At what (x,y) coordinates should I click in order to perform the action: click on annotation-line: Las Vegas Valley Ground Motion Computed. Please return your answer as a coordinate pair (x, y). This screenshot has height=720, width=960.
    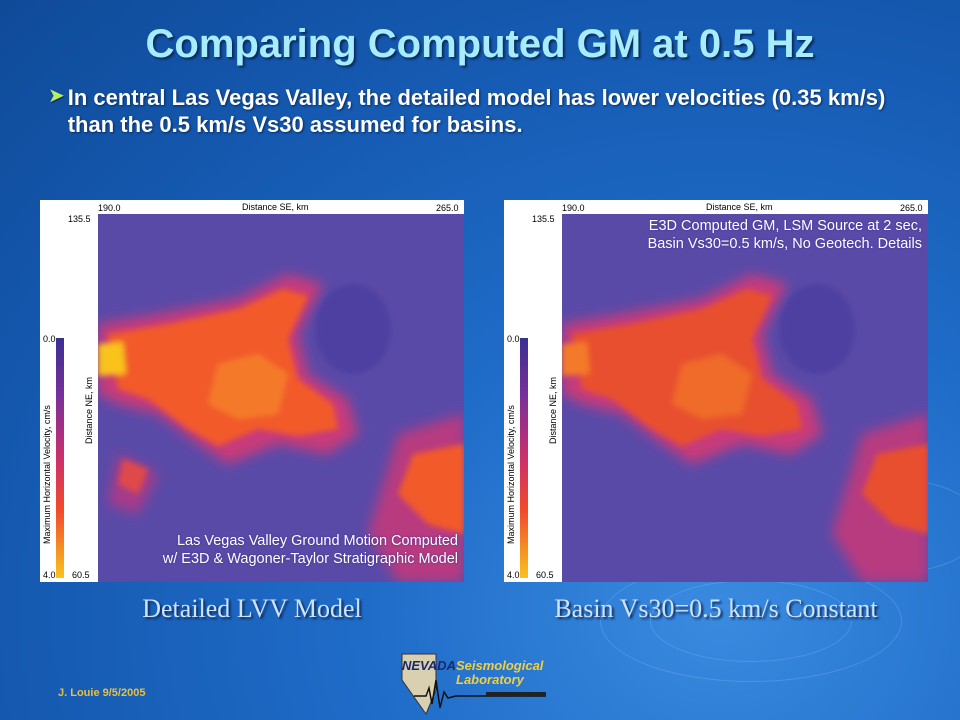
    Looking at the image, I should click on (317, 541).